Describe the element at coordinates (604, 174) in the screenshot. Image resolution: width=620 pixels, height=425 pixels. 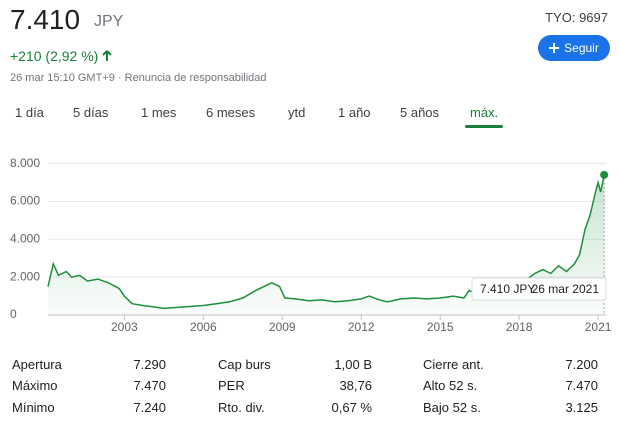
I see `last-point` at that location.